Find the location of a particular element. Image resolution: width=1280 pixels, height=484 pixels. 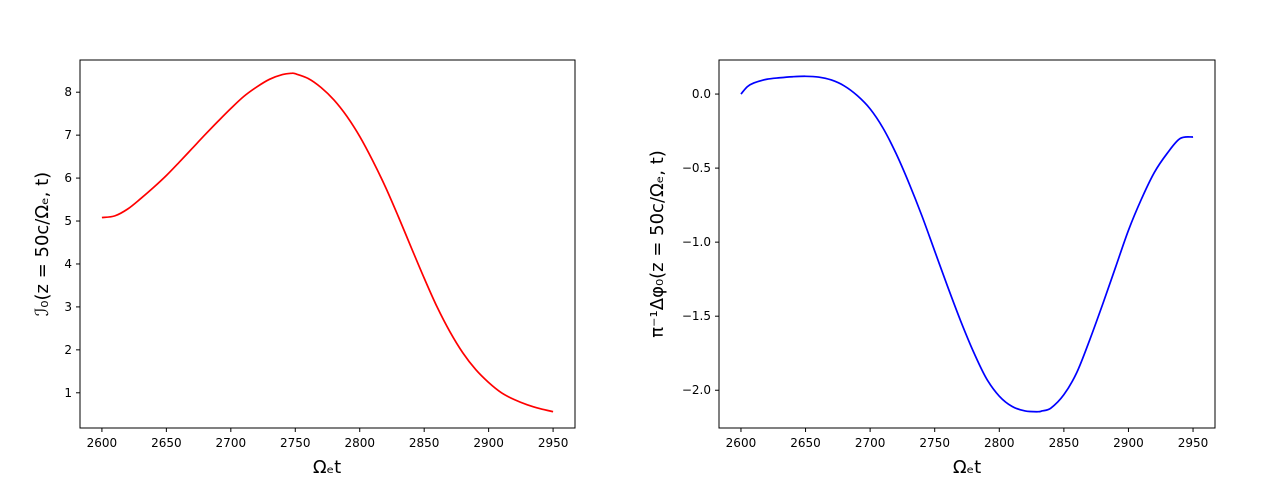

left-y-tick-label: 4 is located at coordinates (68, 264).